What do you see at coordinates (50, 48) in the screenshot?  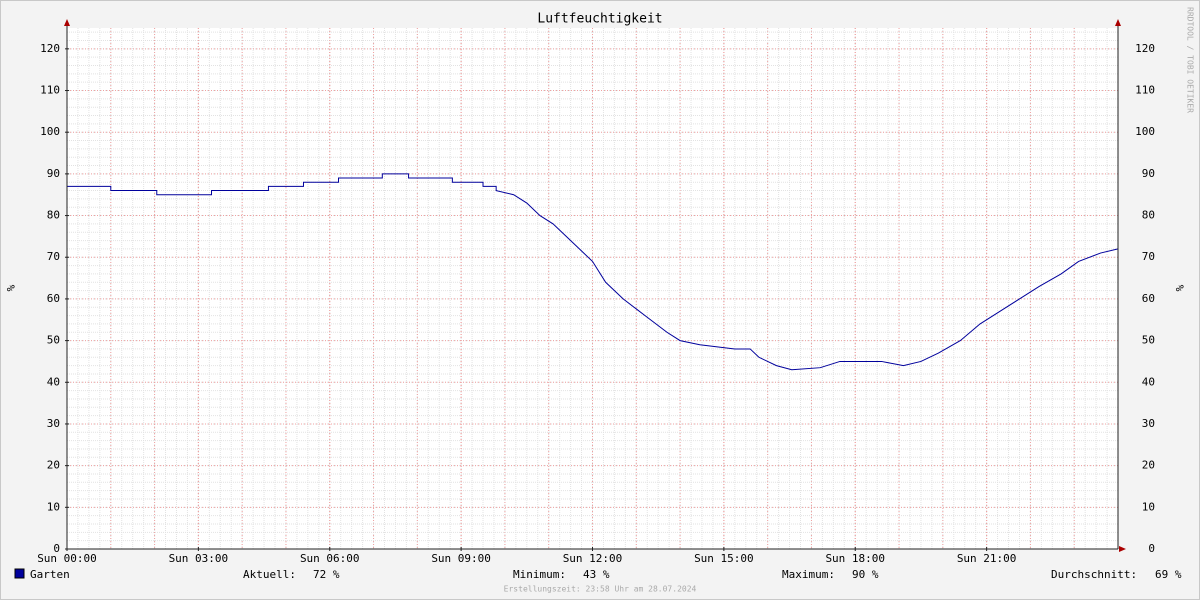 I see `y-tick-label: 120` at bounding box center [50, 48].